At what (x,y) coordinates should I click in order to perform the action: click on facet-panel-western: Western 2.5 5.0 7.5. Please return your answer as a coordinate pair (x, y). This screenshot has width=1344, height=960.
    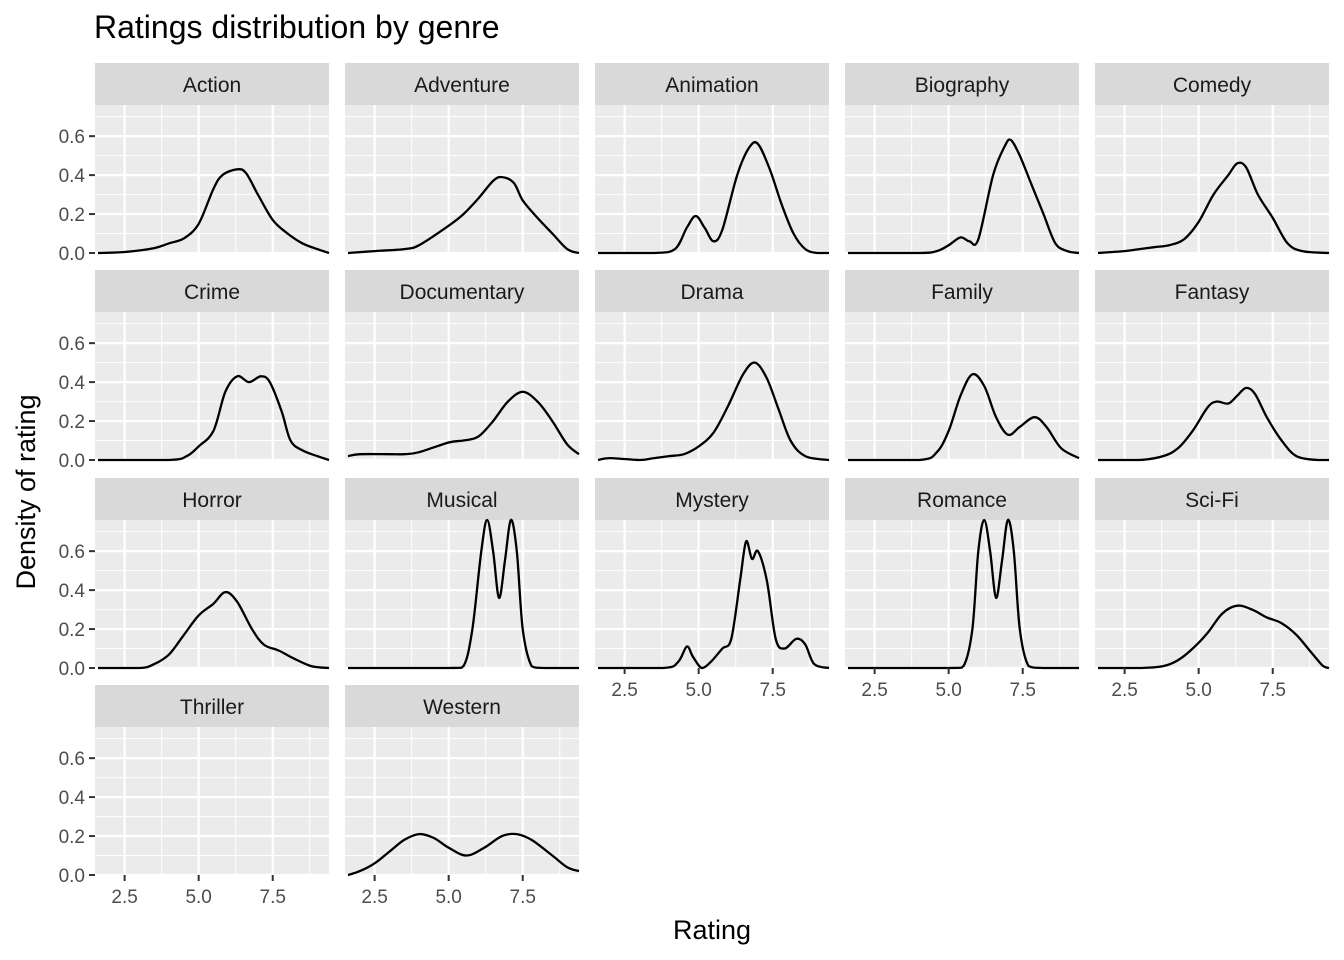
    Looking at the image, I should click on (462, 796).